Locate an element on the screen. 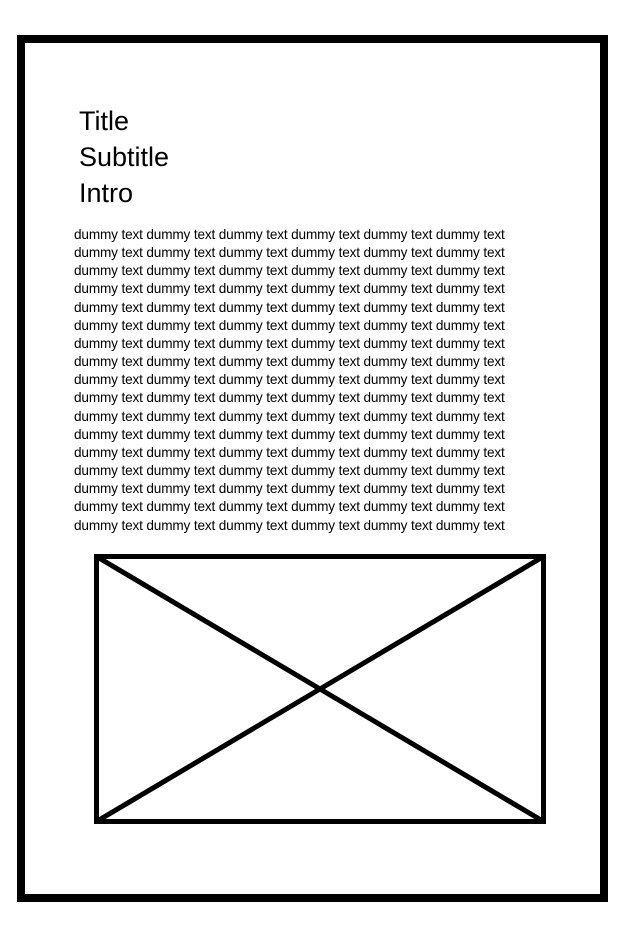 Image resolution: width=625 pixels, height=938 pixels. page-title: Title is located at coordinates (104, 121).